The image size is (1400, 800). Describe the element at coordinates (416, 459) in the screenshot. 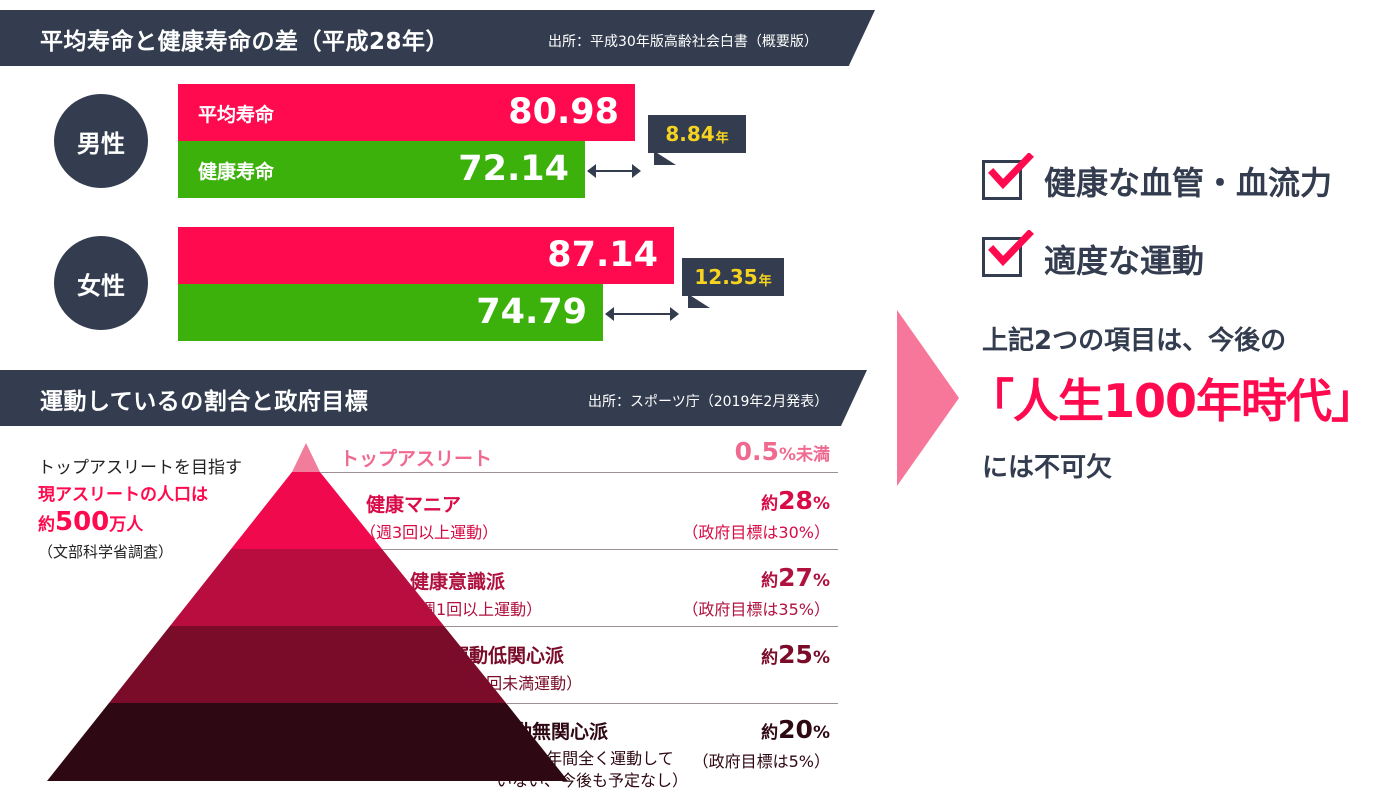

I see `tier-0-name: トップアスリート` at that location.